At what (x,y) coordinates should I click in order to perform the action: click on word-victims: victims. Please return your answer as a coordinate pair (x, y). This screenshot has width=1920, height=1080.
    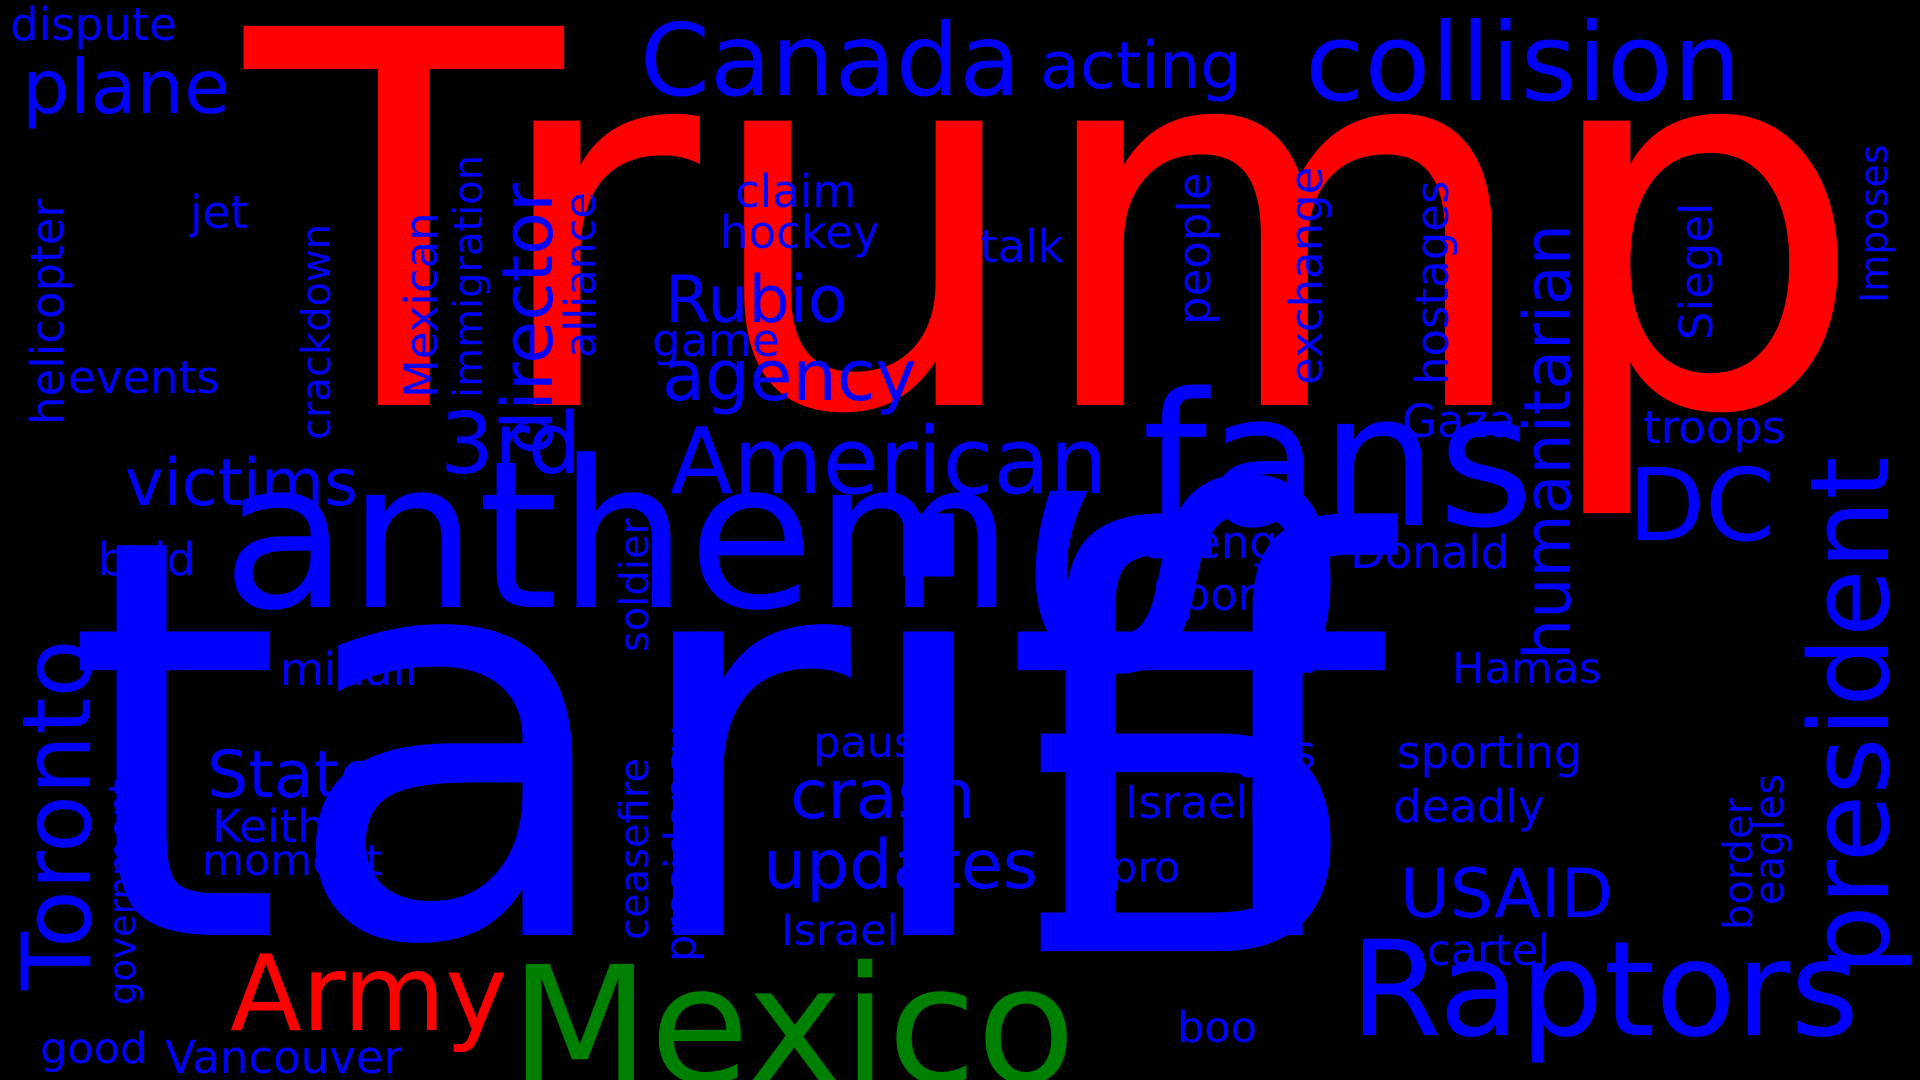
    Looking at the image, I should click on (241, 483).